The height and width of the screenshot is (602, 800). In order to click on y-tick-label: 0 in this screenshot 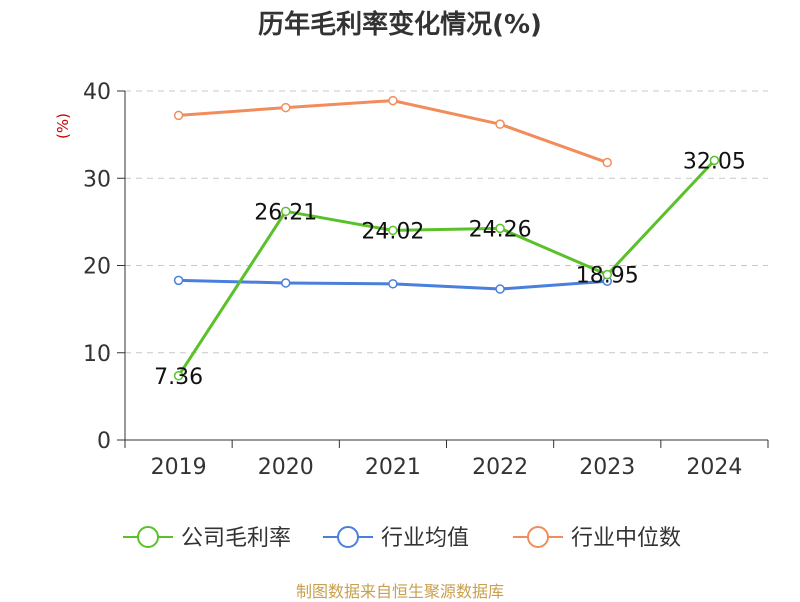, I will do `click(104, 441)`.